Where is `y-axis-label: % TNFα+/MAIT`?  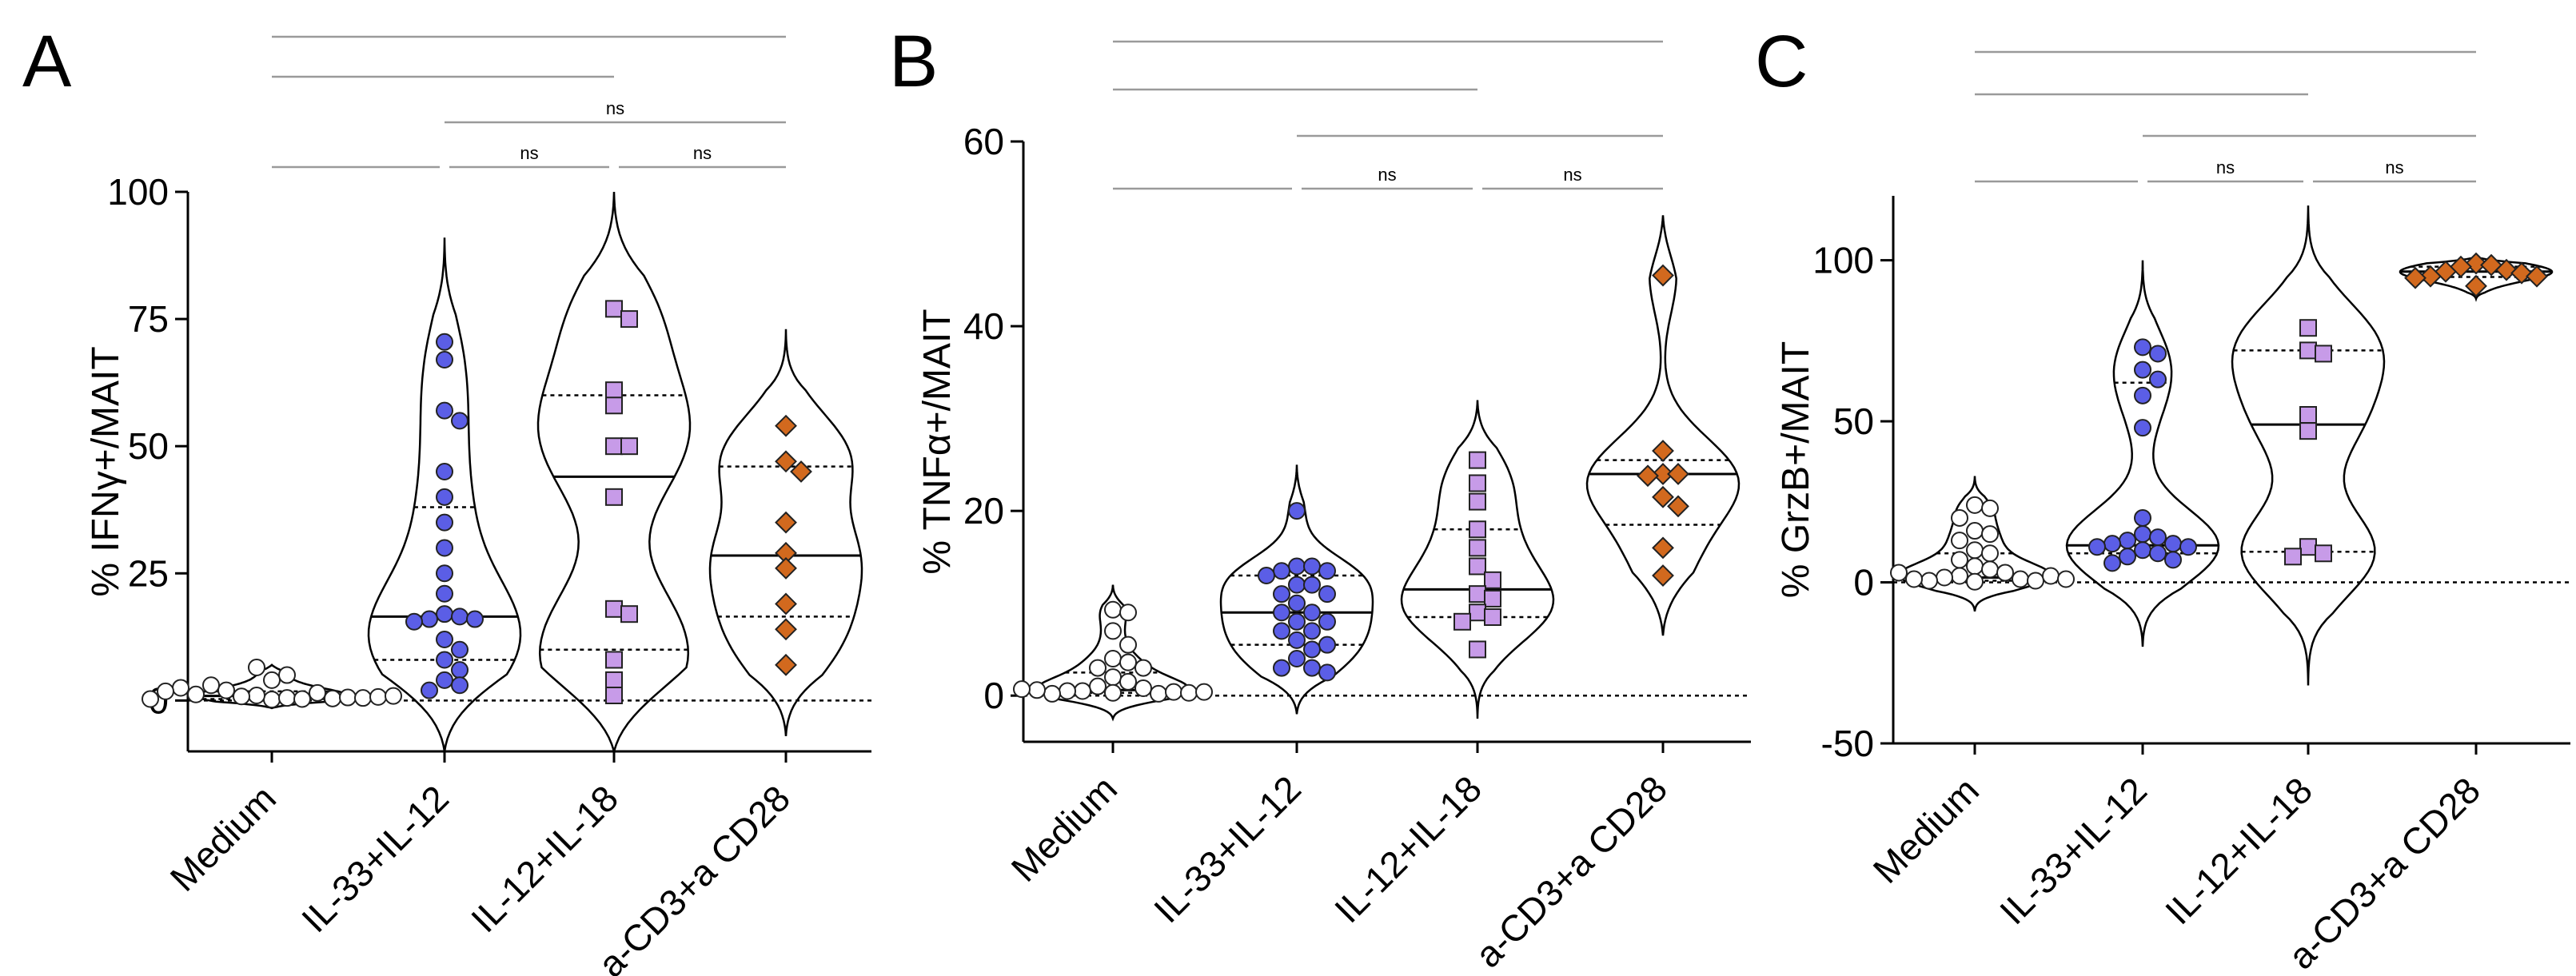
y-axis-label: % TNFα+/MAIT is located at coordinates (938, 442).